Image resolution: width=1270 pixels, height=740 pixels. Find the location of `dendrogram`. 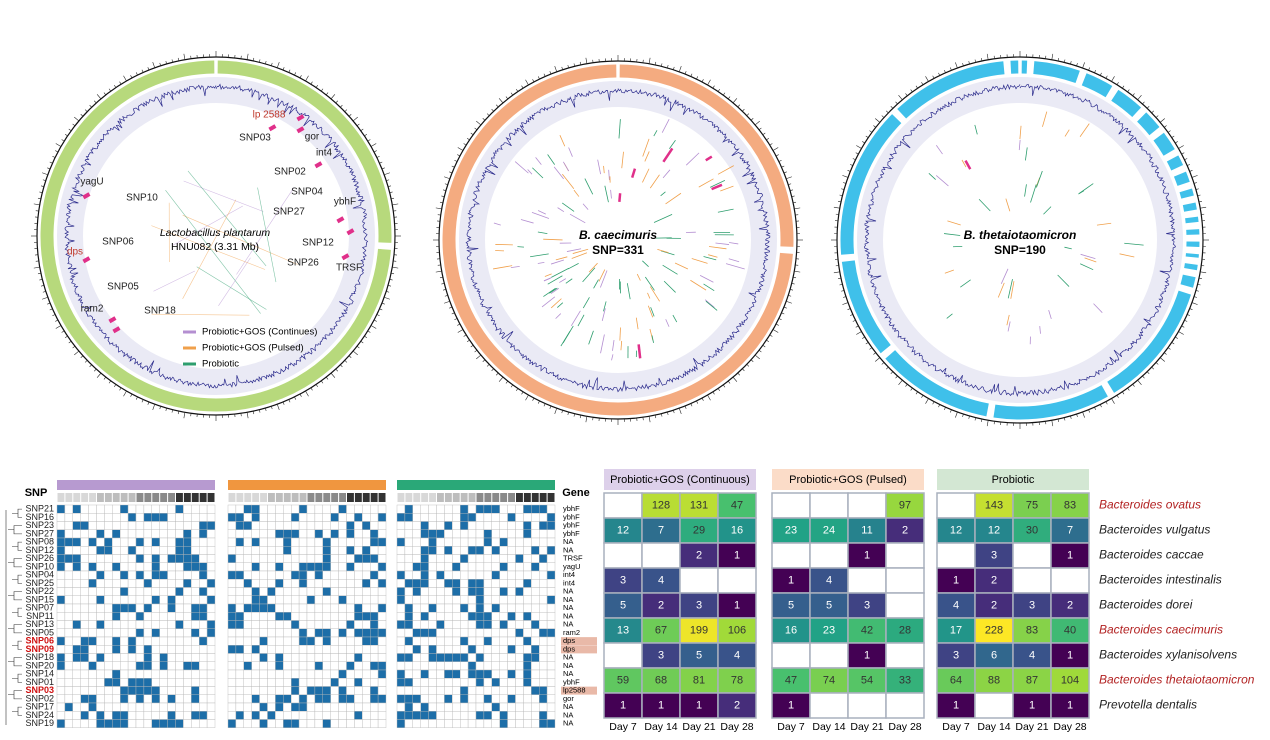

dendrogram is located at coordinates (15, 563).